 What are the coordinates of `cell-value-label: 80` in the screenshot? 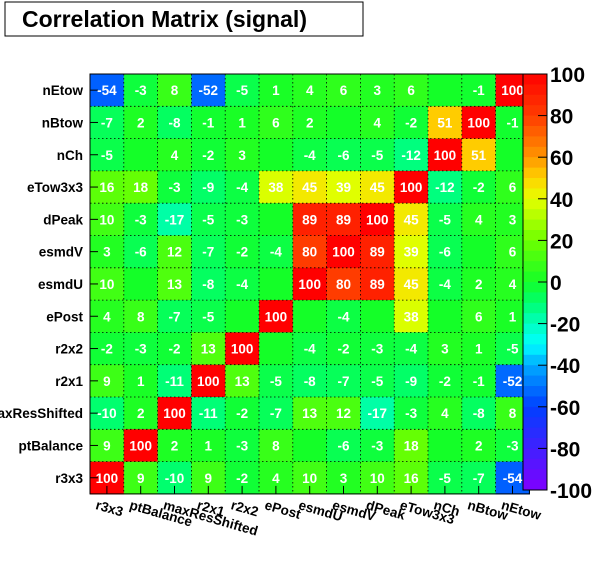 It's located at (343, 284).